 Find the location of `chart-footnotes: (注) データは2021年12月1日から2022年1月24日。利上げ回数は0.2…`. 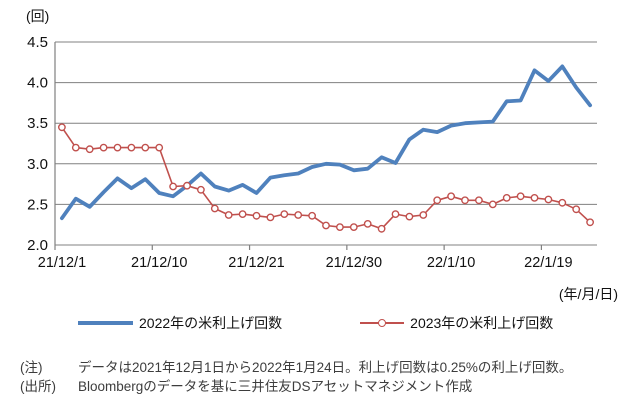

chart-footnotes: (注) データは2021年12月1日から2022年1月24日。利上げ回数は0.2… is located at coordinates (320, 377).